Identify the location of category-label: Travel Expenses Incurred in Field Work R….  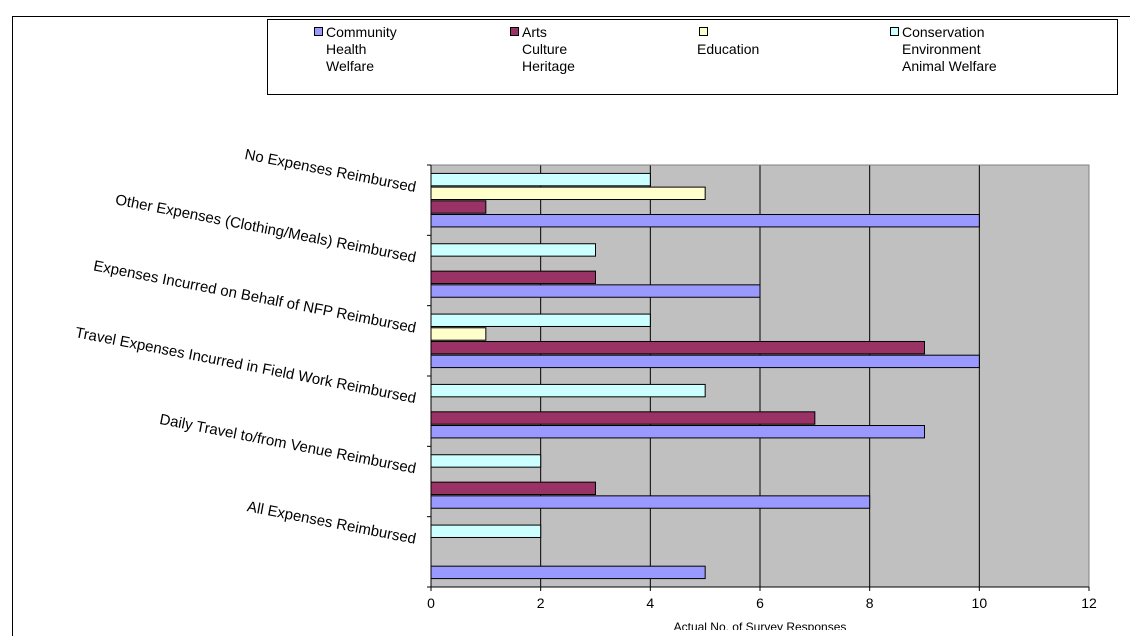
(246, 365).